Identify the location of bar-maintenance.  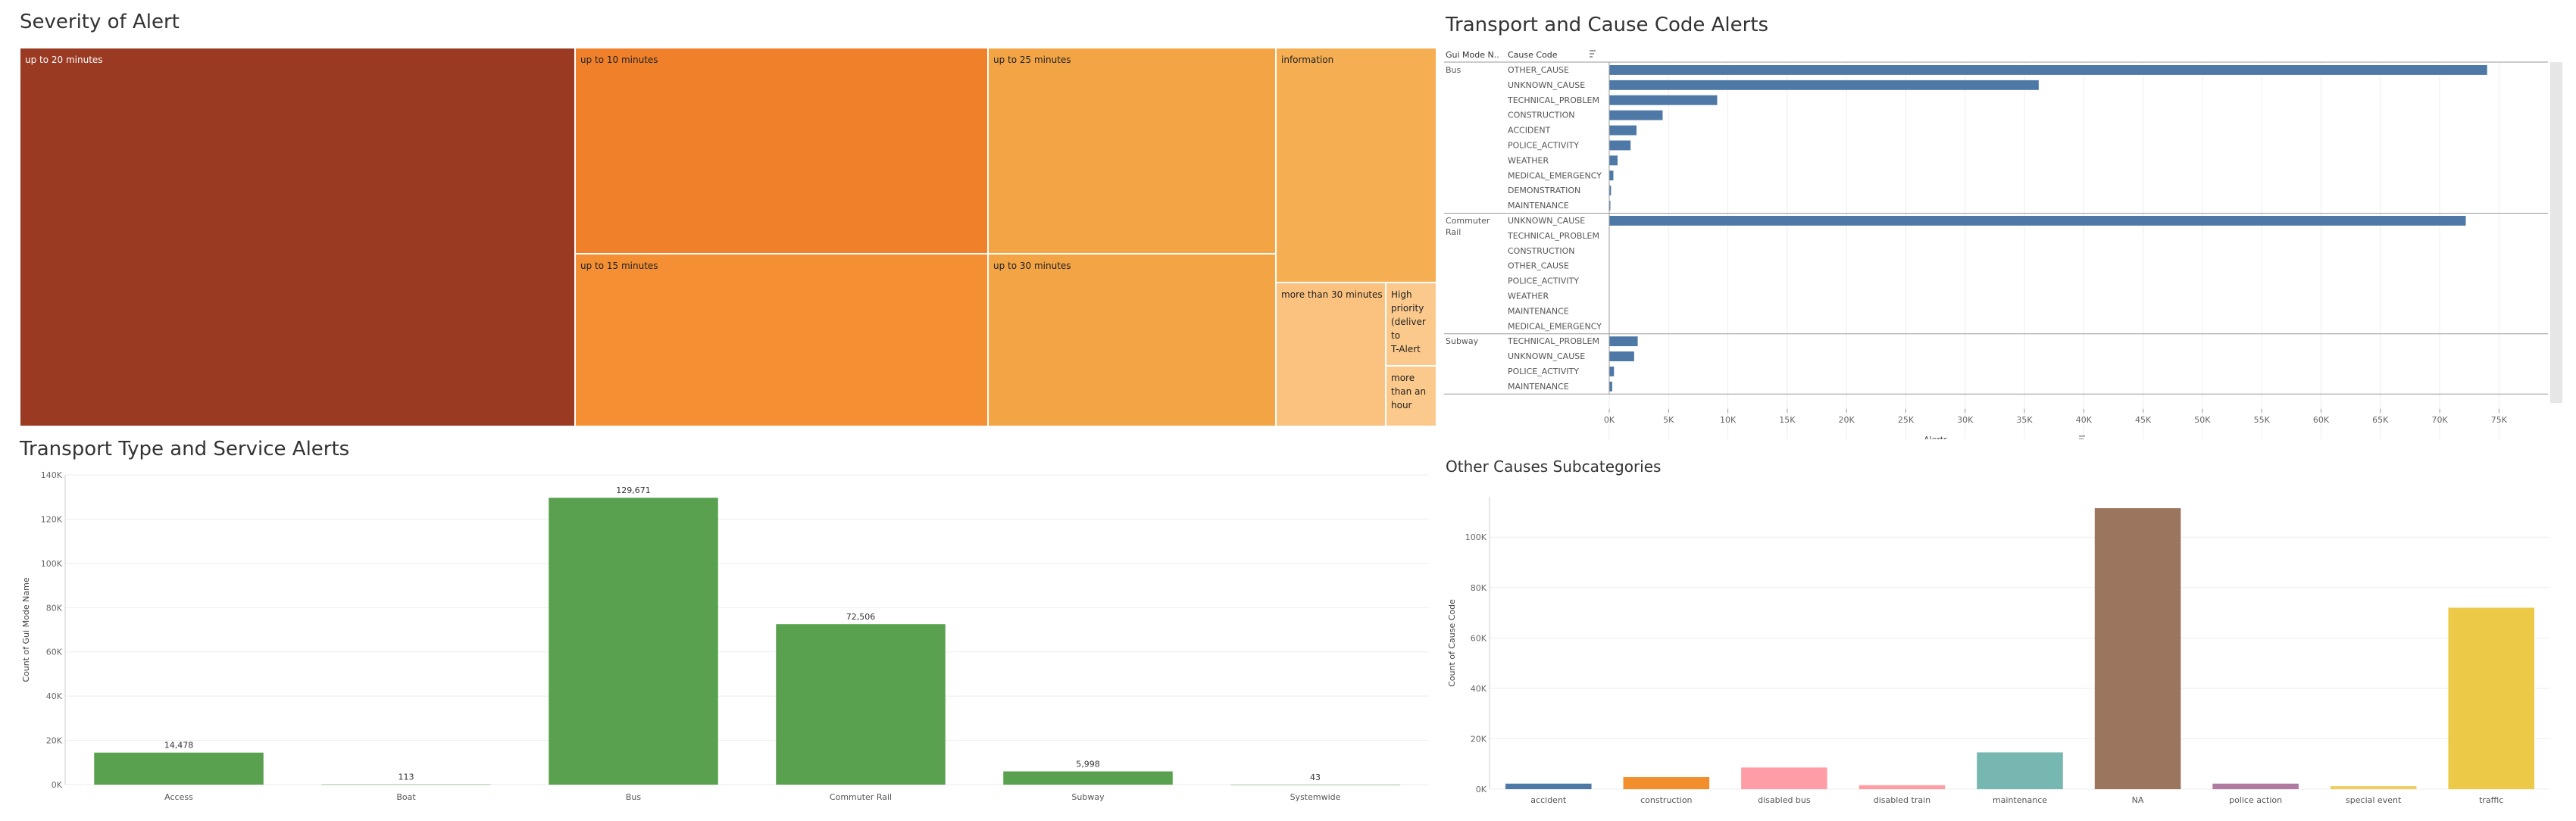
(2020, 770).